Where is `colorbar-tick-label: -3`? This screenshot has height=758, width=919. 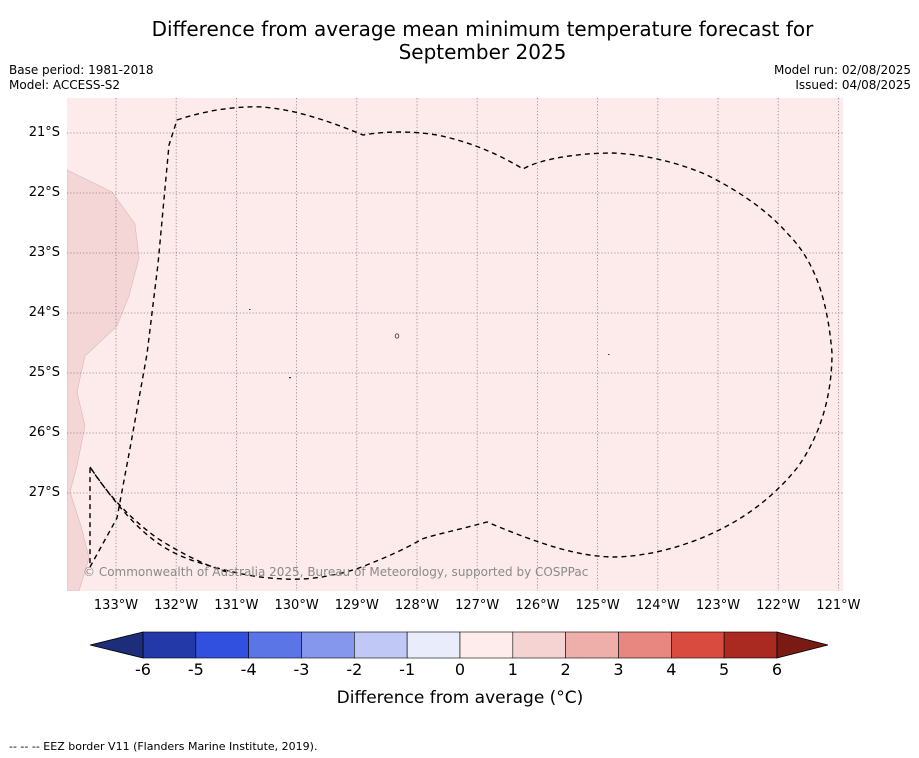
colorbar-tick-label: -3 is located at coordinates (301, 669).